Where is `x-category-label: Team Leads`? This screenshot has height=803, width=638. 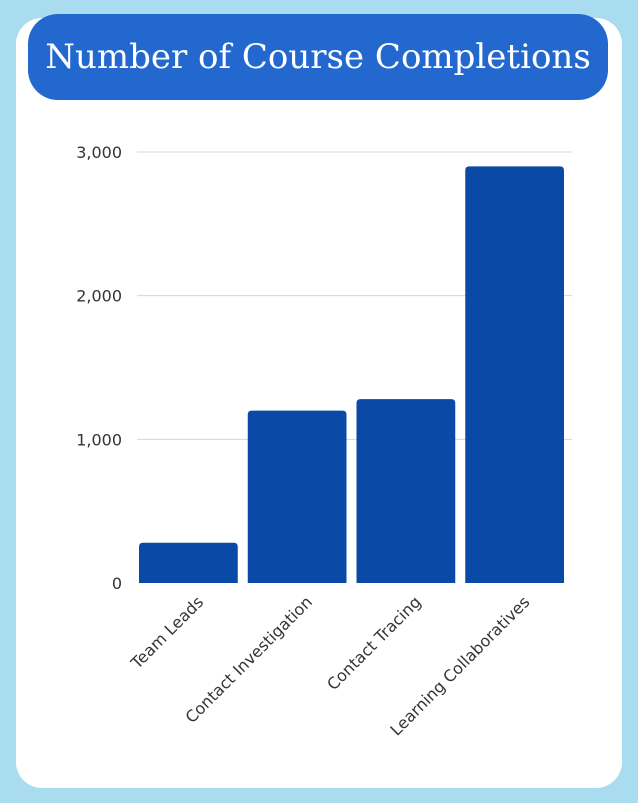 x-category-label: Team Leads is located at coordinates (166, 632).